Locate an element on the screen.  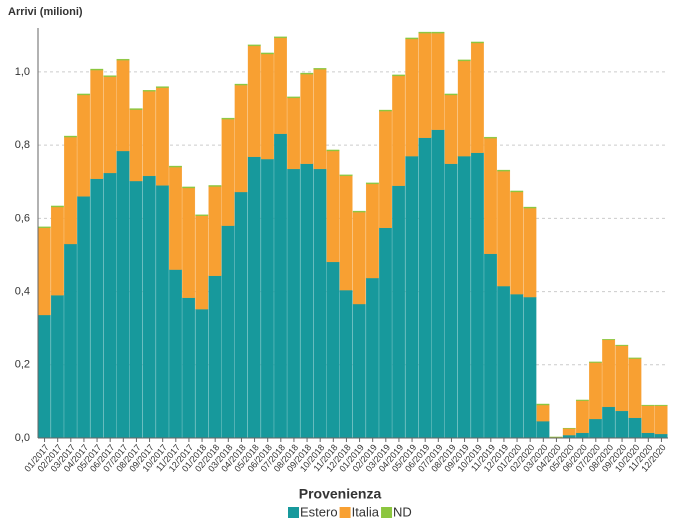
y-tick-label: 1,0 is located at coordinates (22, 72).